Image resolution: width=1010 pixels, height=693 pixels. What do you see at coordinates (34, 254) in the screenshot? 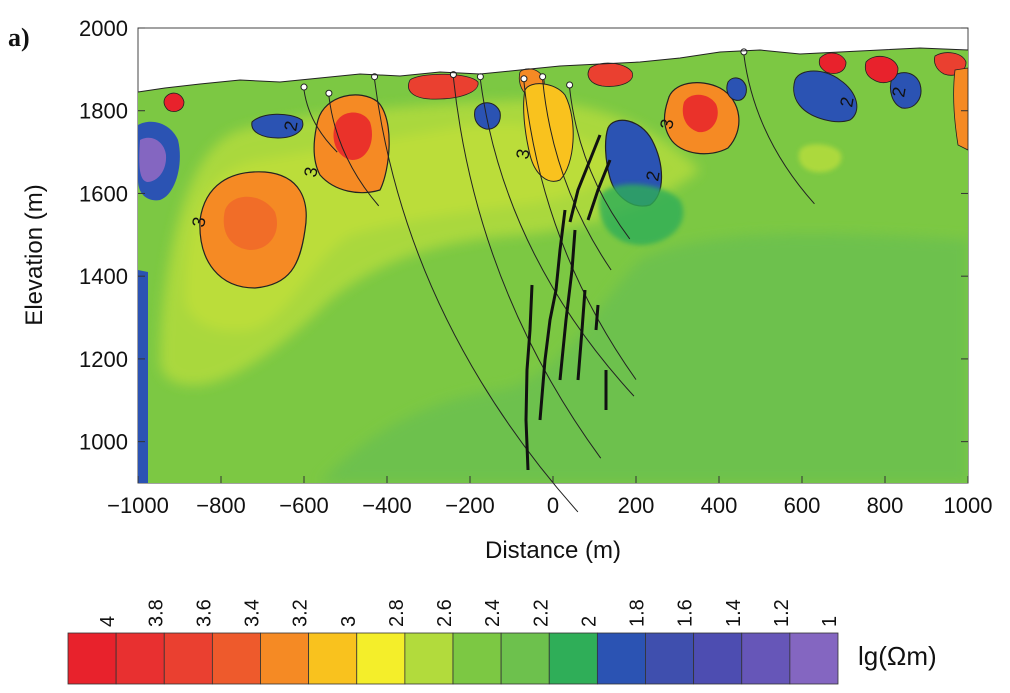
I see `y-axis-label: Elevation (m)` at bounding box center [34, 254].